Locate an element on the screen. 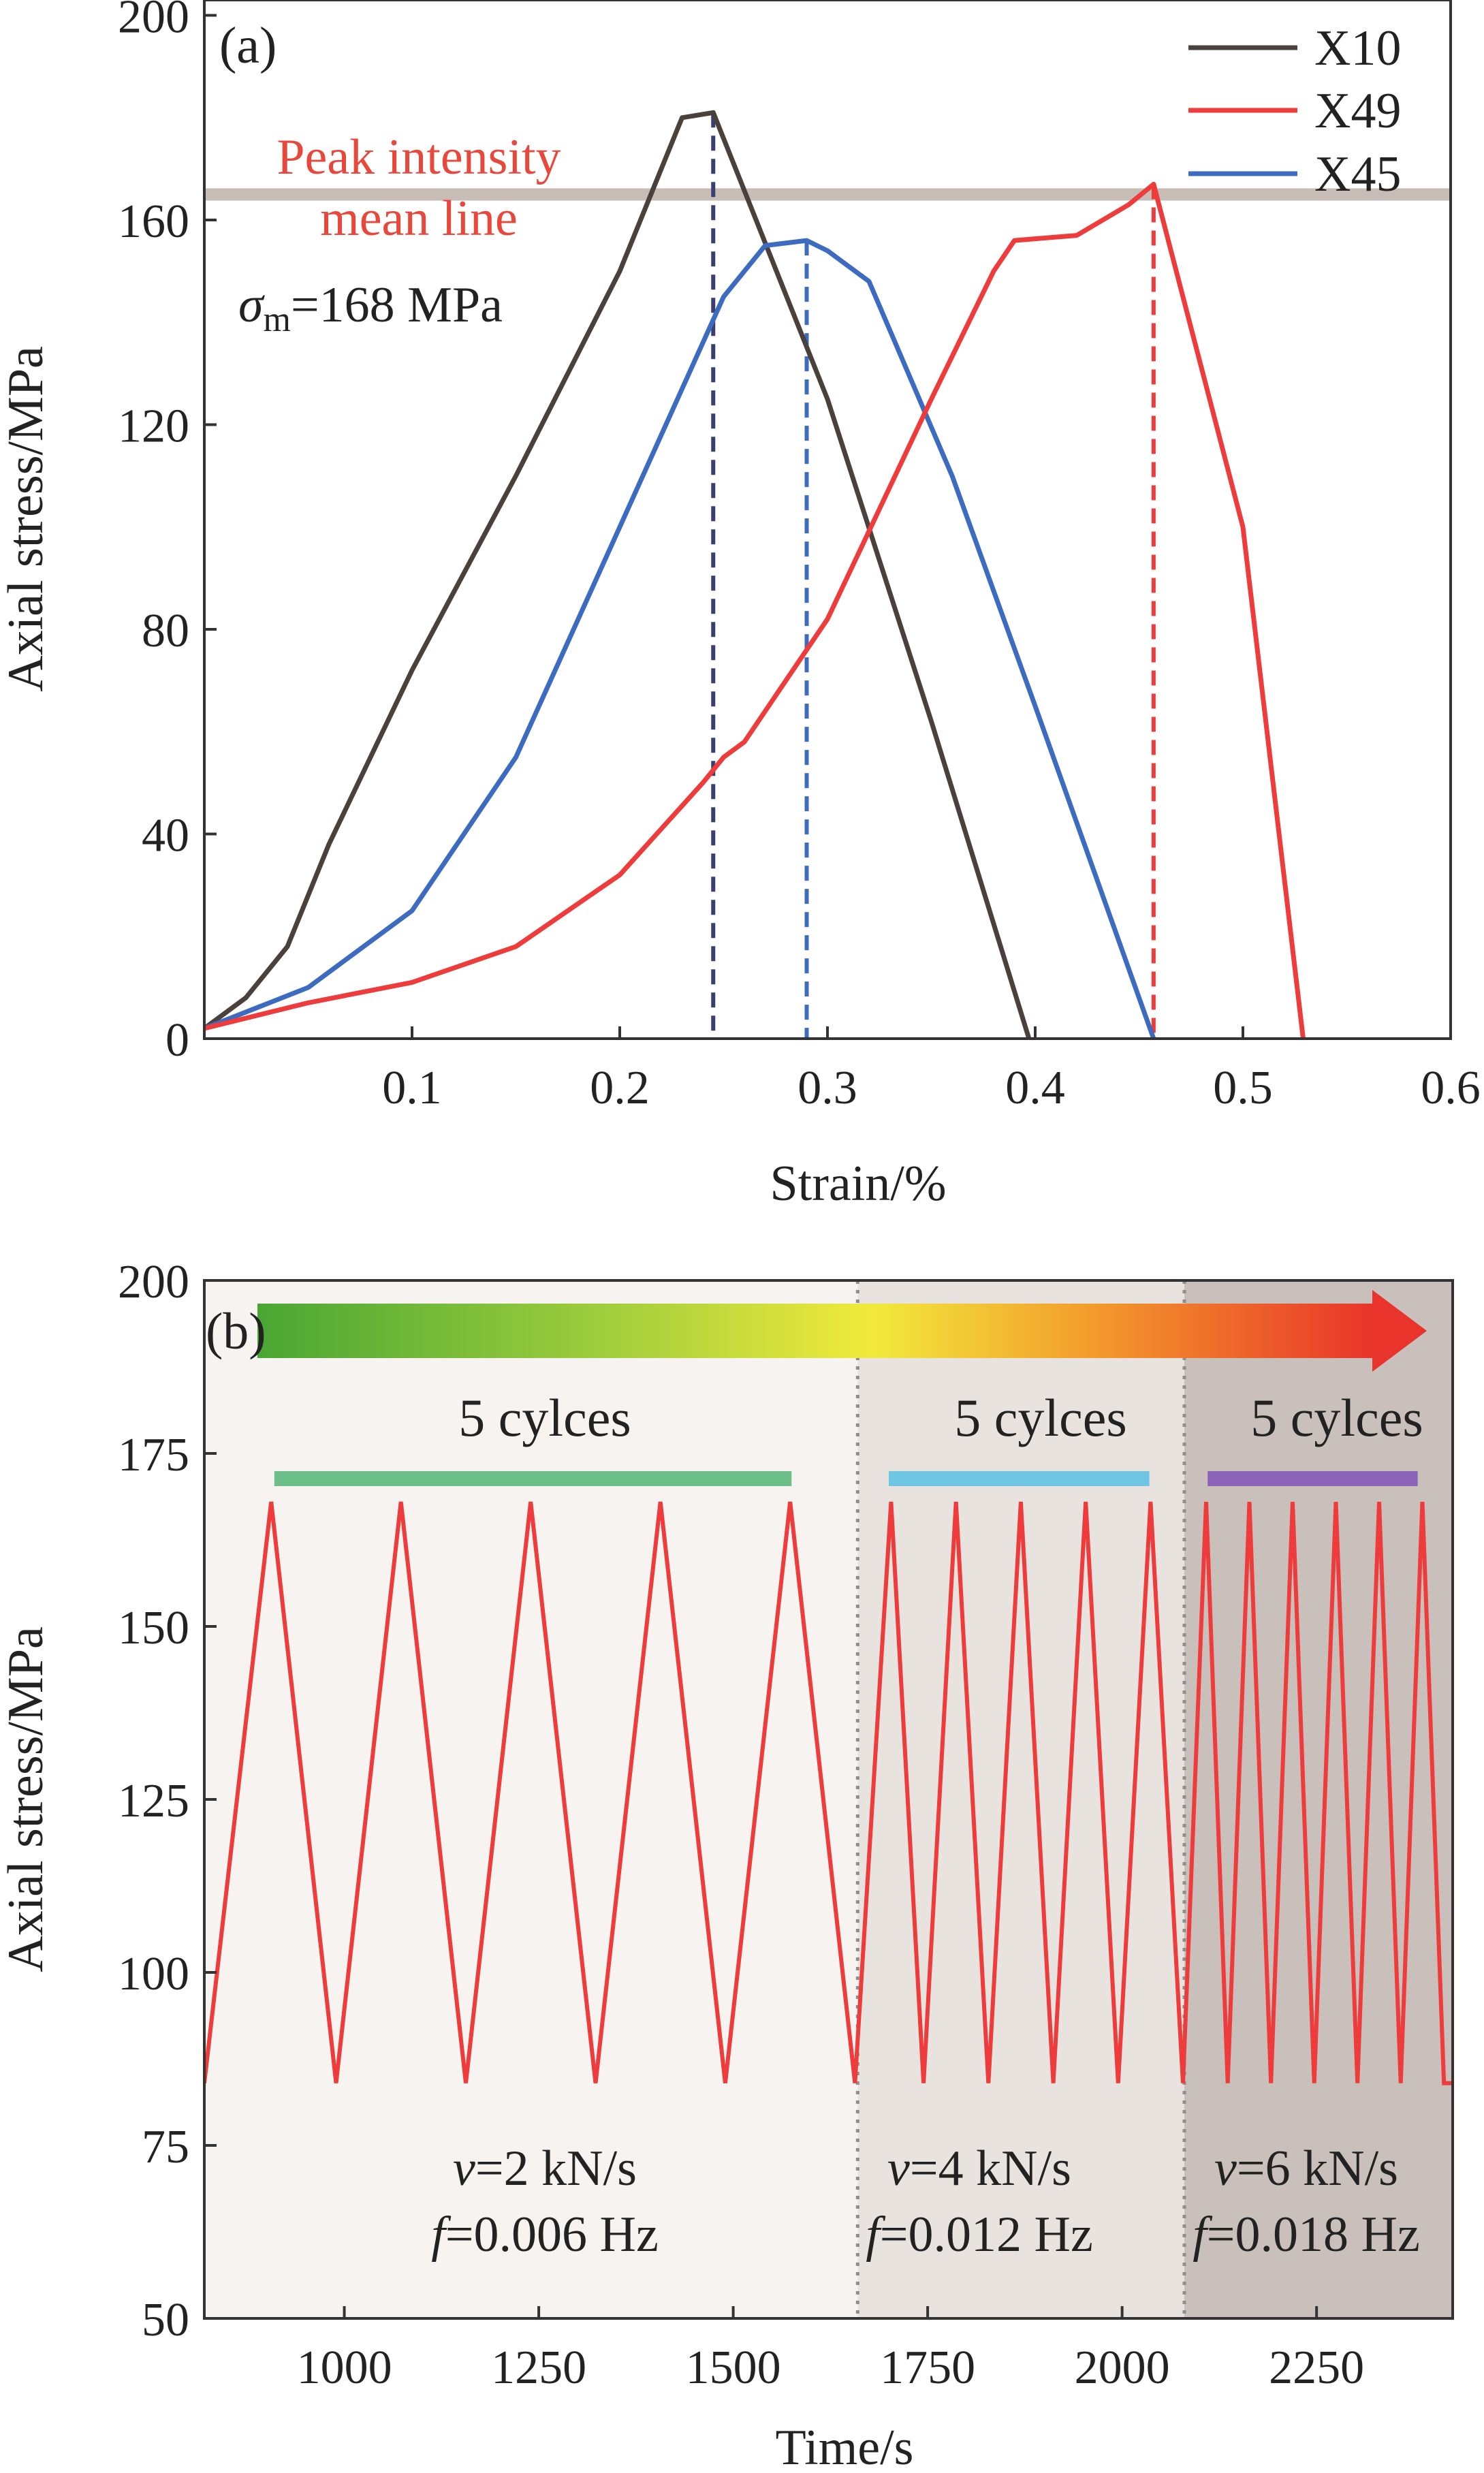  legend-label-x10: X10 is located at coordinates (1357, 48).